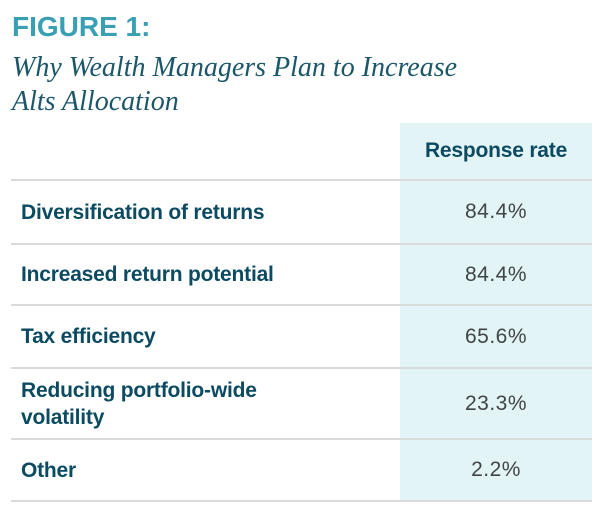 This screenshot has height=510, width=600. I want to click on response-rate-column-header: Response rate, so click(496, 150).